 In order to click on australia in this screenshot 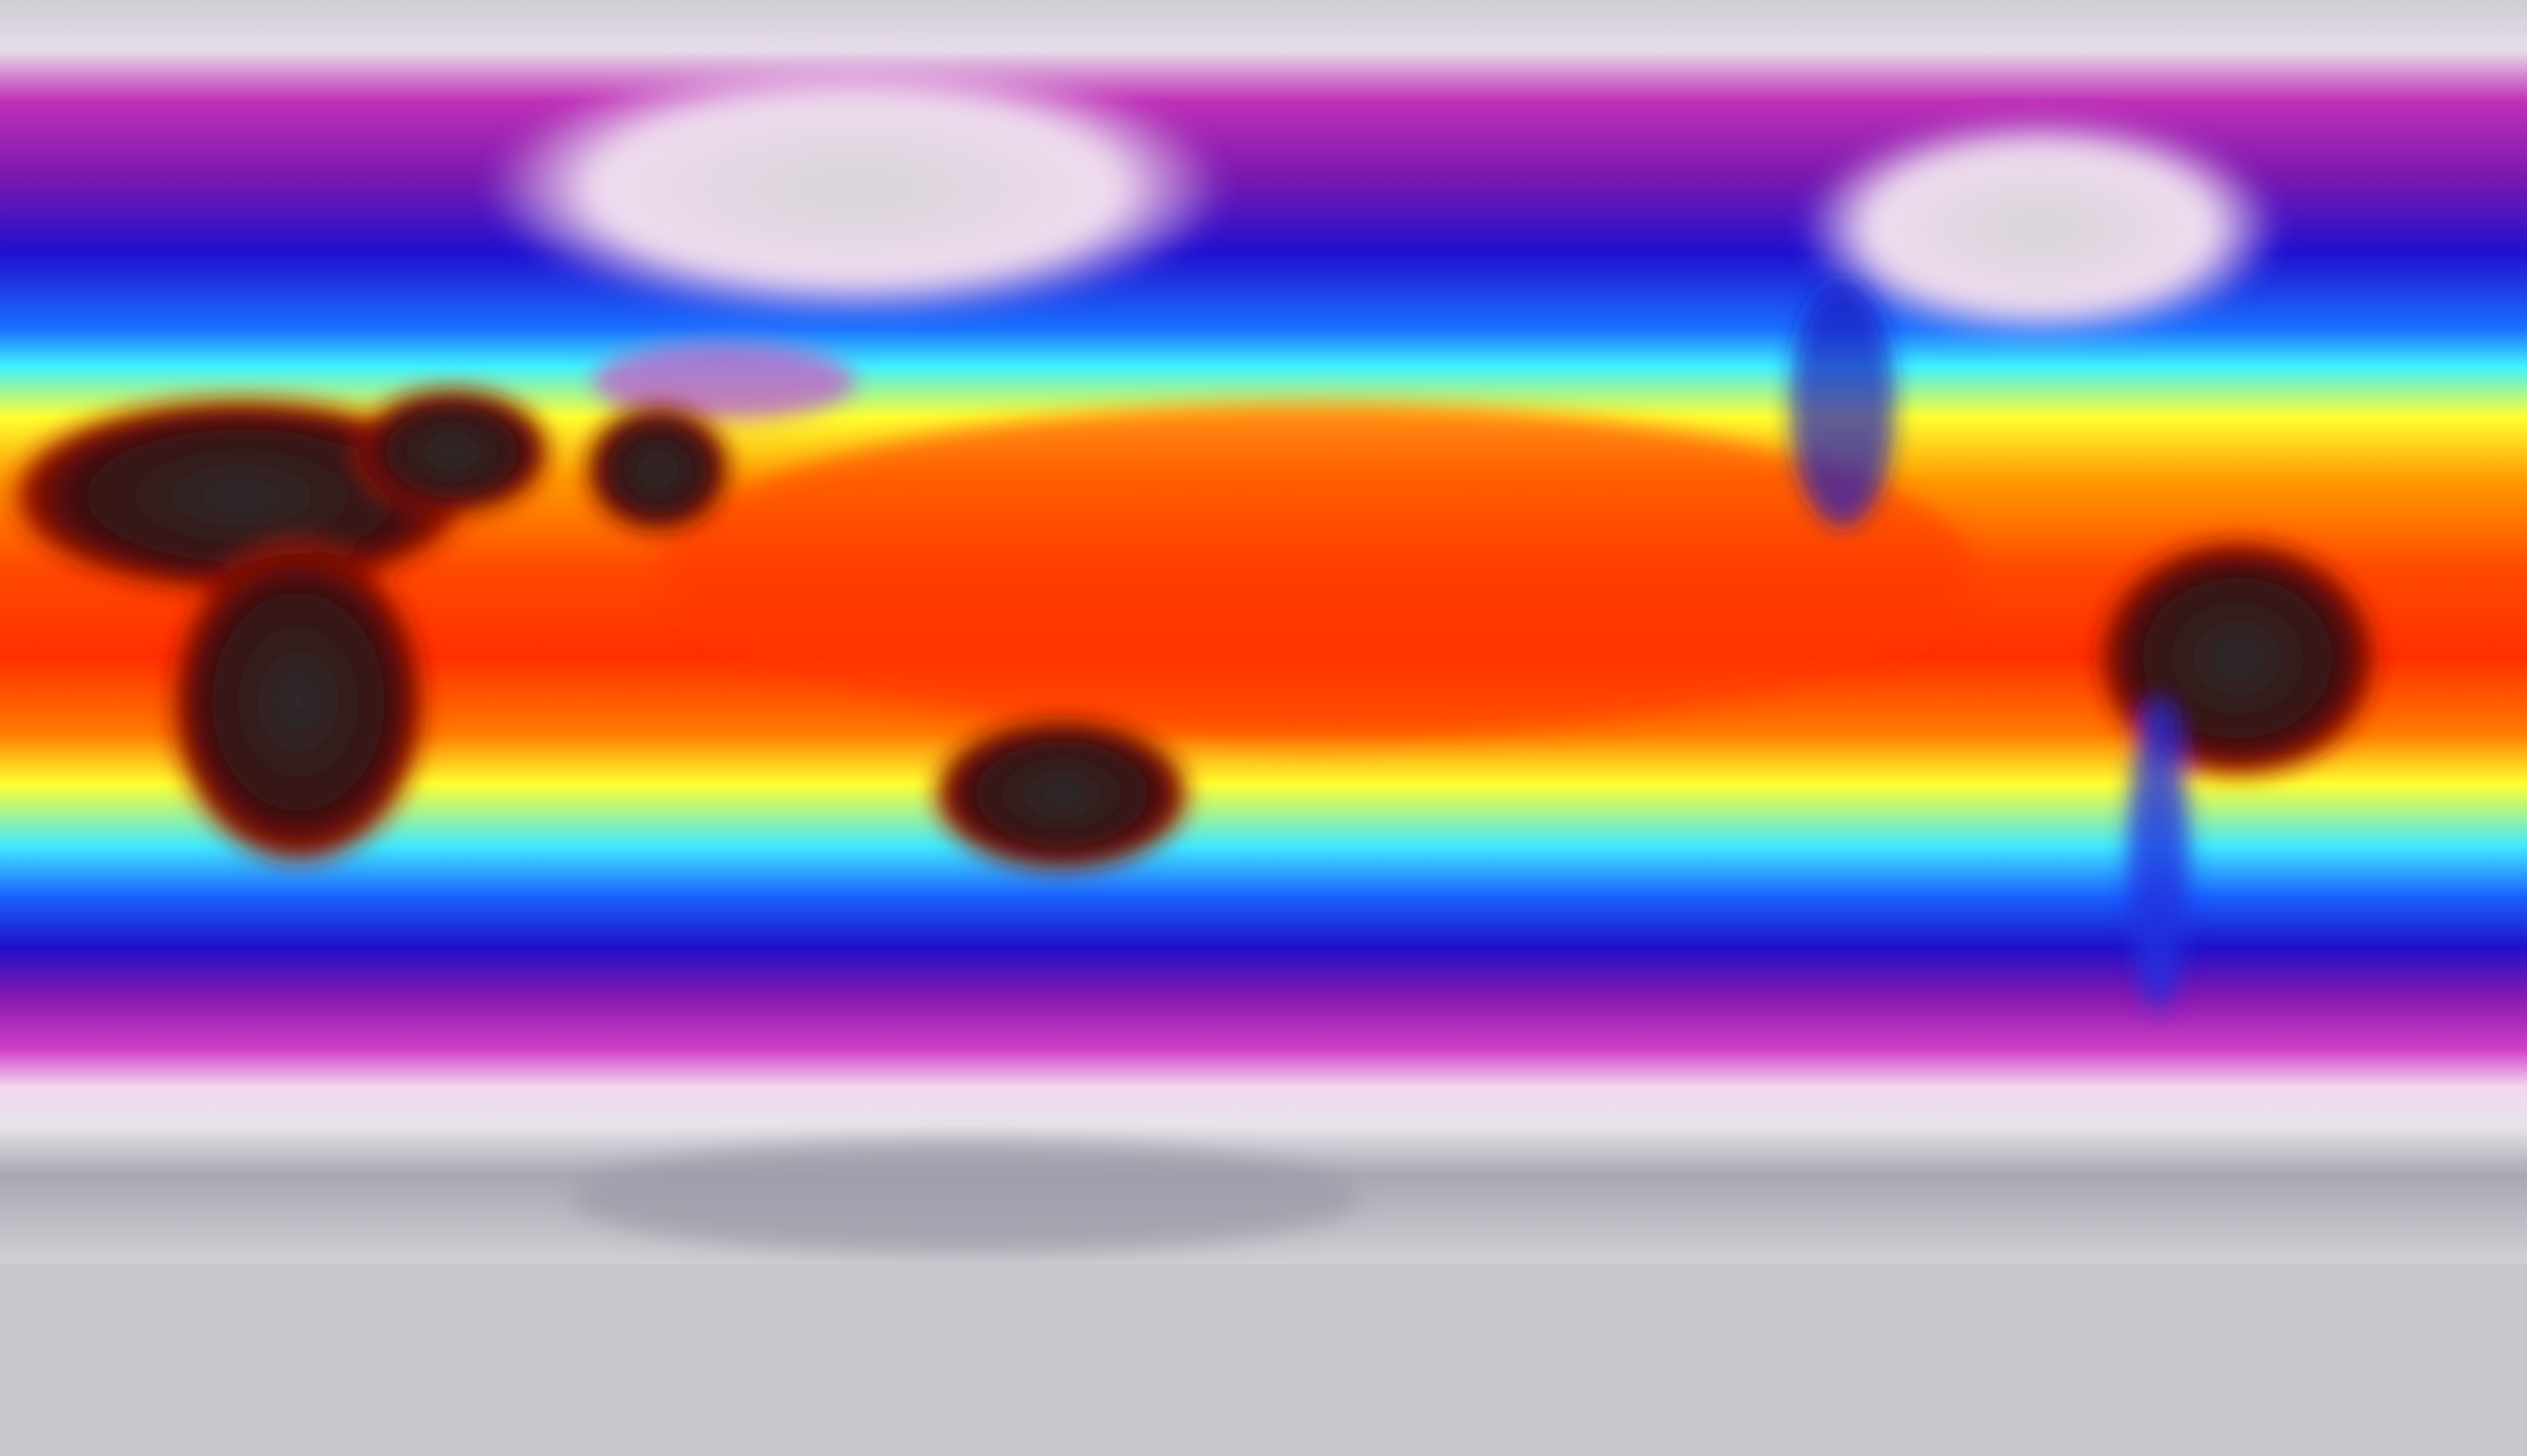, I will do `click(1062, 794)`.